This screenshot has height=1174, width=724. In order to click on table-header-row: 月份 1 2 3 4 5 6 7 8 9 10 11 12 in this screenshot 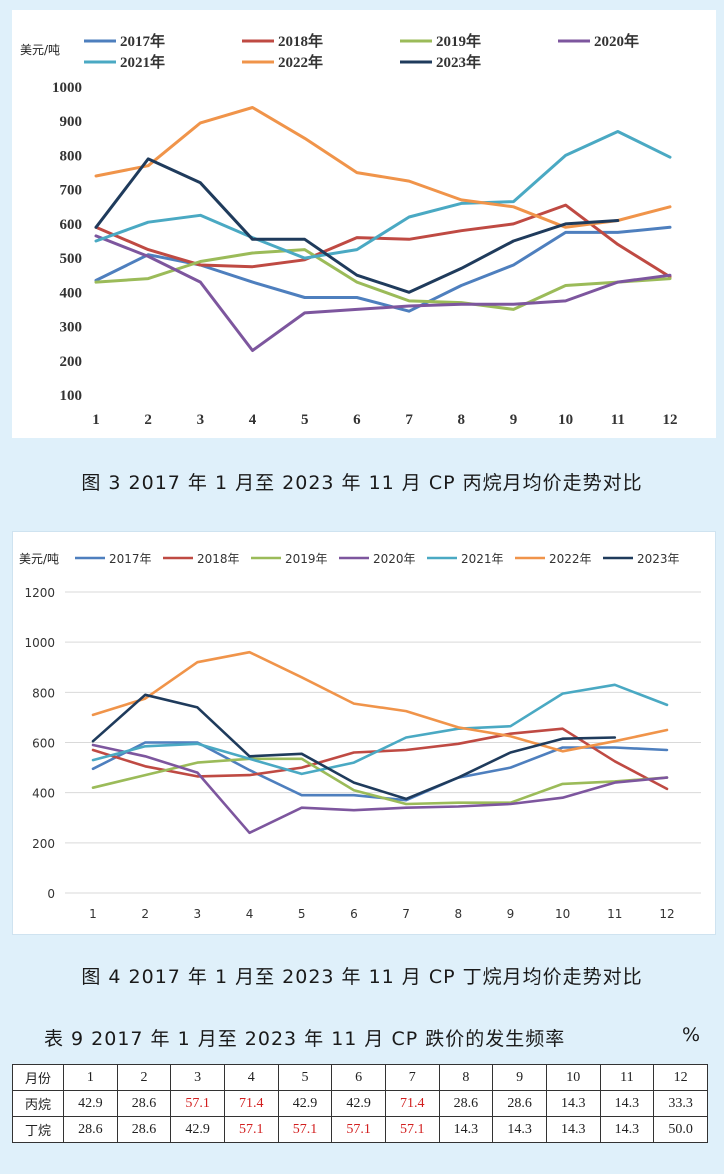, I will do `click(360, 1077)`.